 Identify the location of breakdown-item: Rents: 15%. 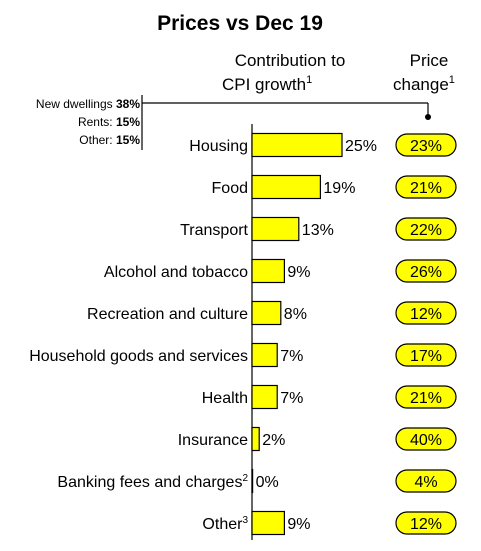
(109, 122).